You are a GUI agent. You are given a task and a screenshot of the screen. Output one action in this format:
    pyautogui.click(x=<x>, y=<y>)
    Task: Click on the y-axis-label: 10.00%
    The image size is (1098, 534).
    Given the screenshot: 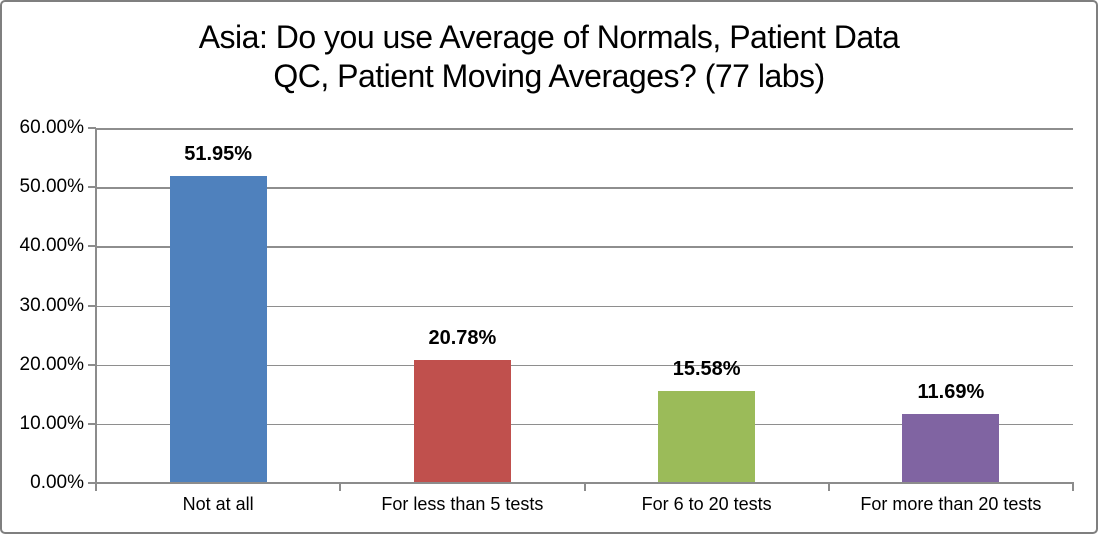 What is the action you would take?
    pyautogui.click(x=51, y=423)
    